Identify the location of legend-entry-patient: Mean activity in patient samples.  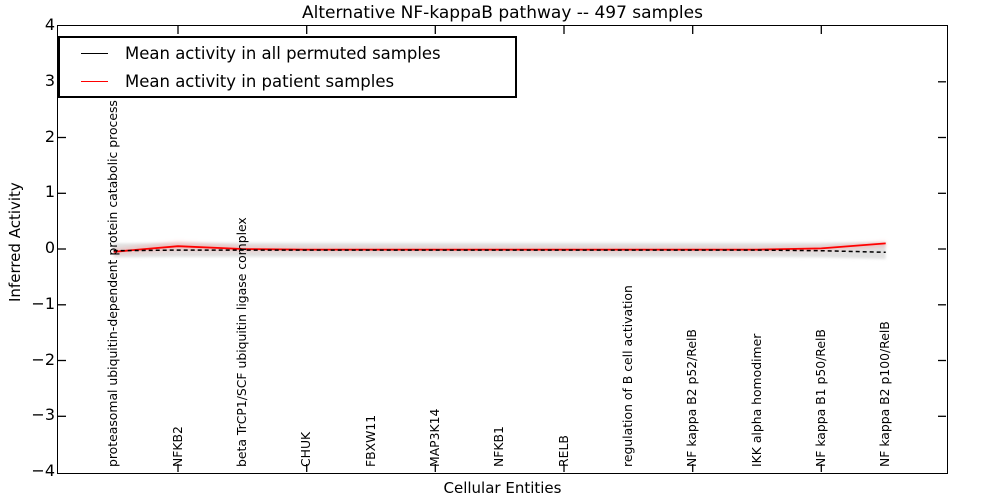
(287, 81).